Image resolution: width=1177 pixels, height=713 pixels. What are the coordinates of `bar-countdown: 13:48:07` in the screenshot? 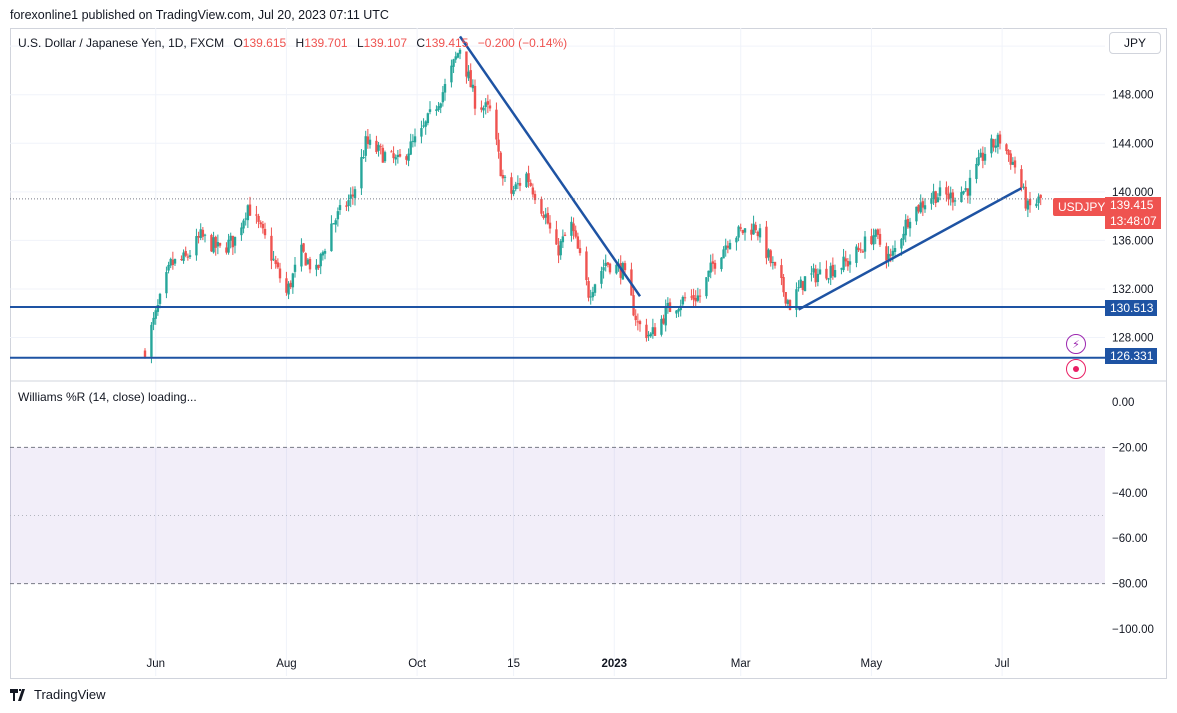 It's located at (1133, 221).